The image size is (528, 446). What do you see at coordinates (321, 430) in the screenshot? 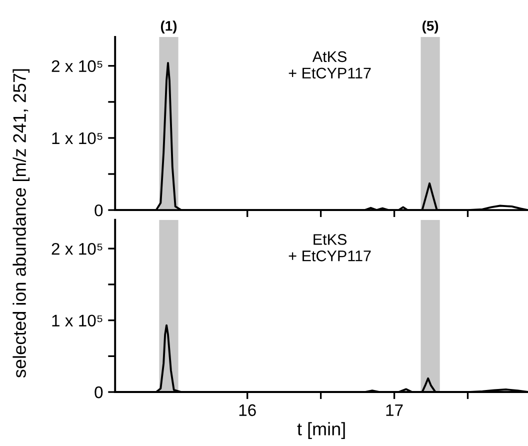
I see `x-axis-title: t [min]` at bounding box center [321, 430].